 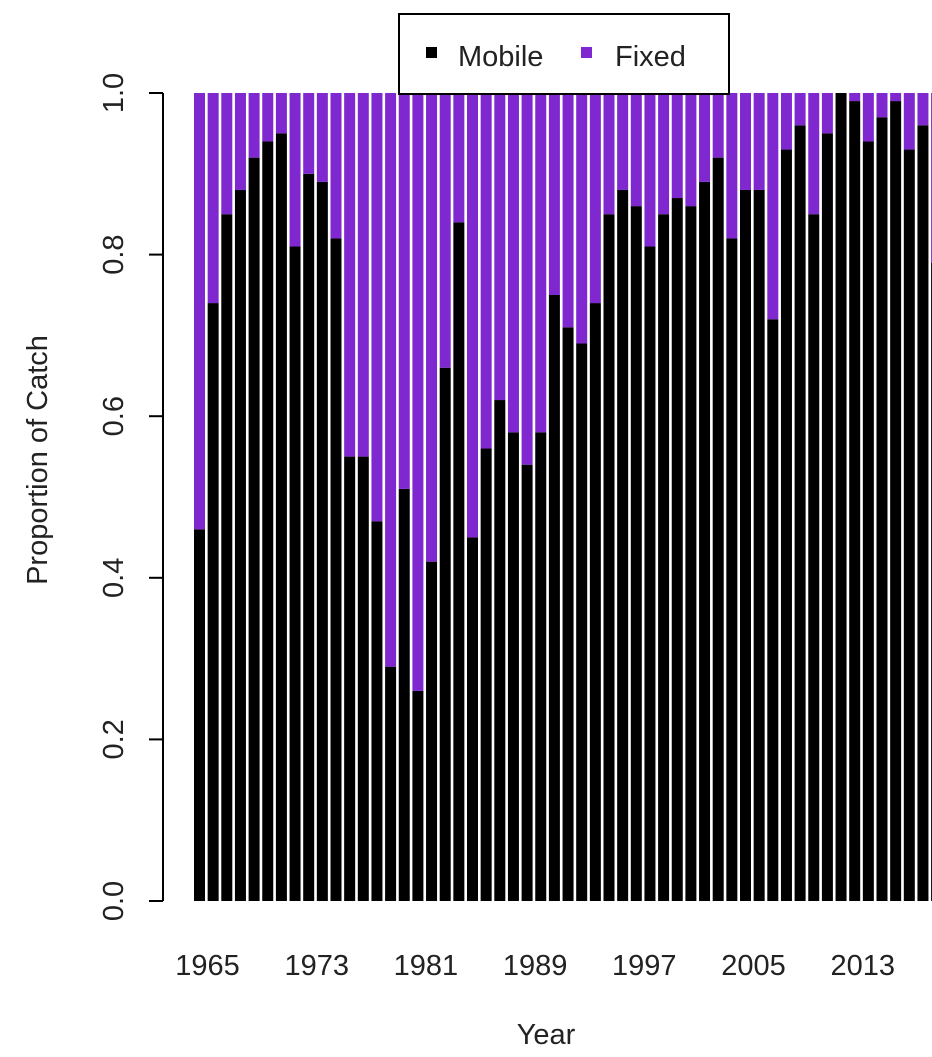 I want to click on x-tick-label: 1981, so click(x=426, y=966).